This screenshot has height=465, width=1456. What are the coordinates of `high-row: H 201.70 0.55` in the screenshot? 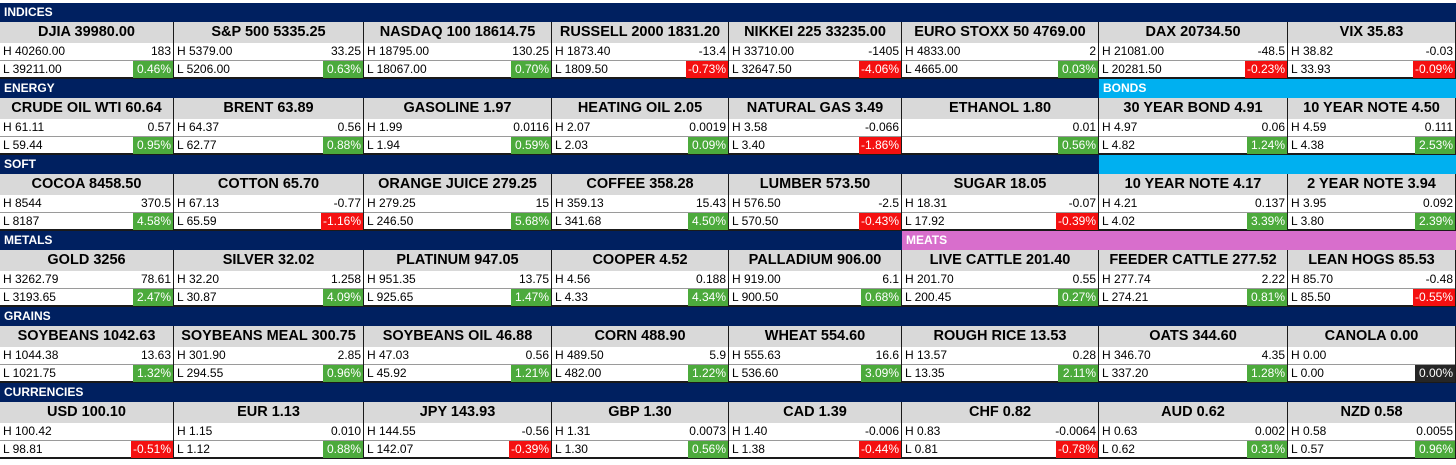 It's located at (1000, 279).